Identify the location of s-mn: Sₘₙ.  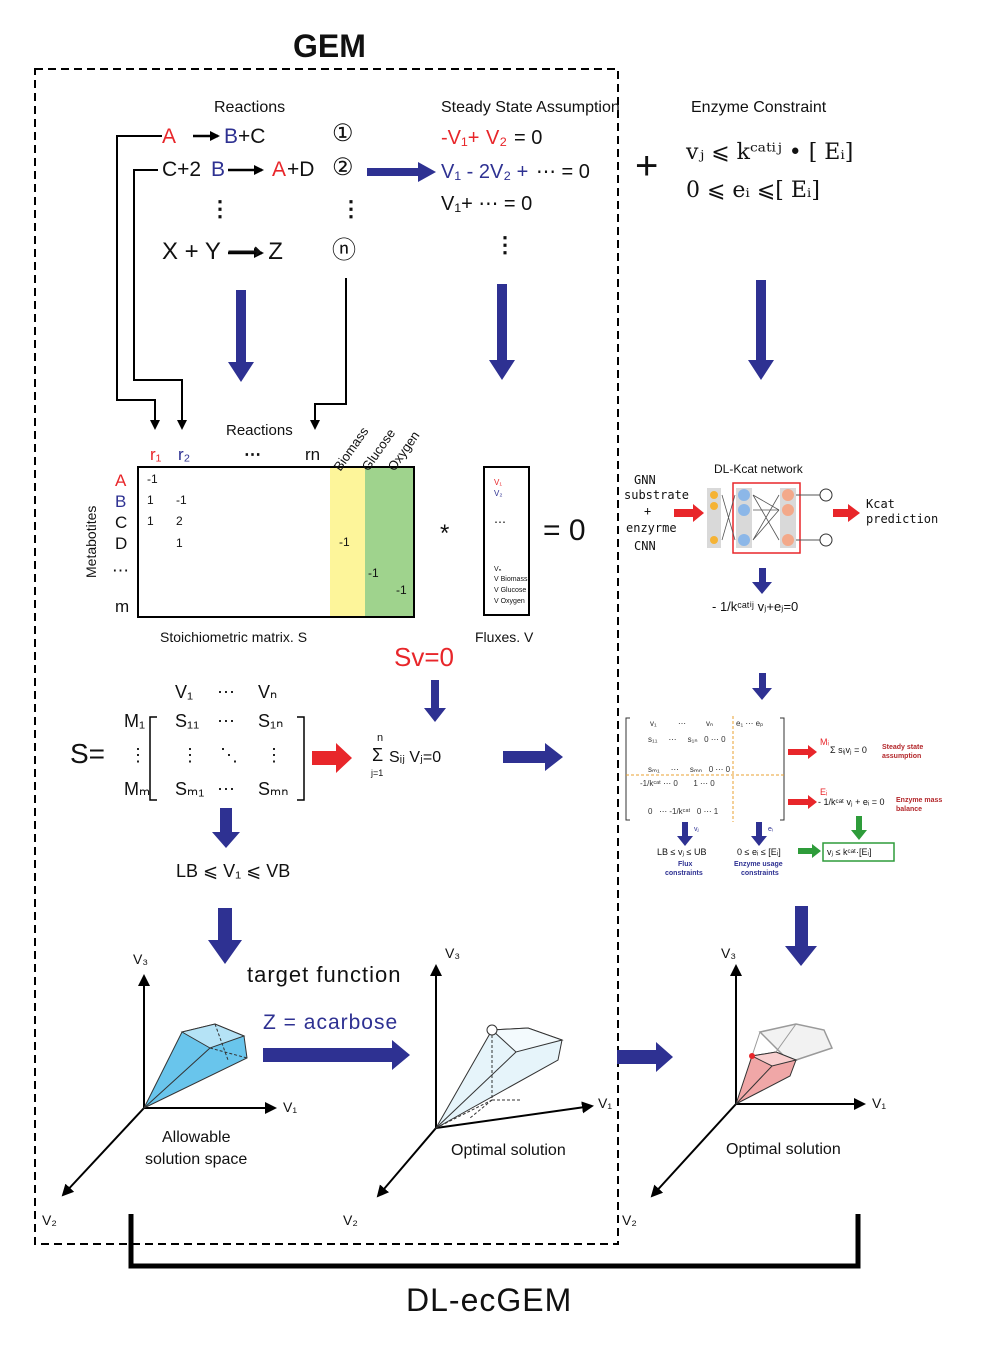
(273, 789).